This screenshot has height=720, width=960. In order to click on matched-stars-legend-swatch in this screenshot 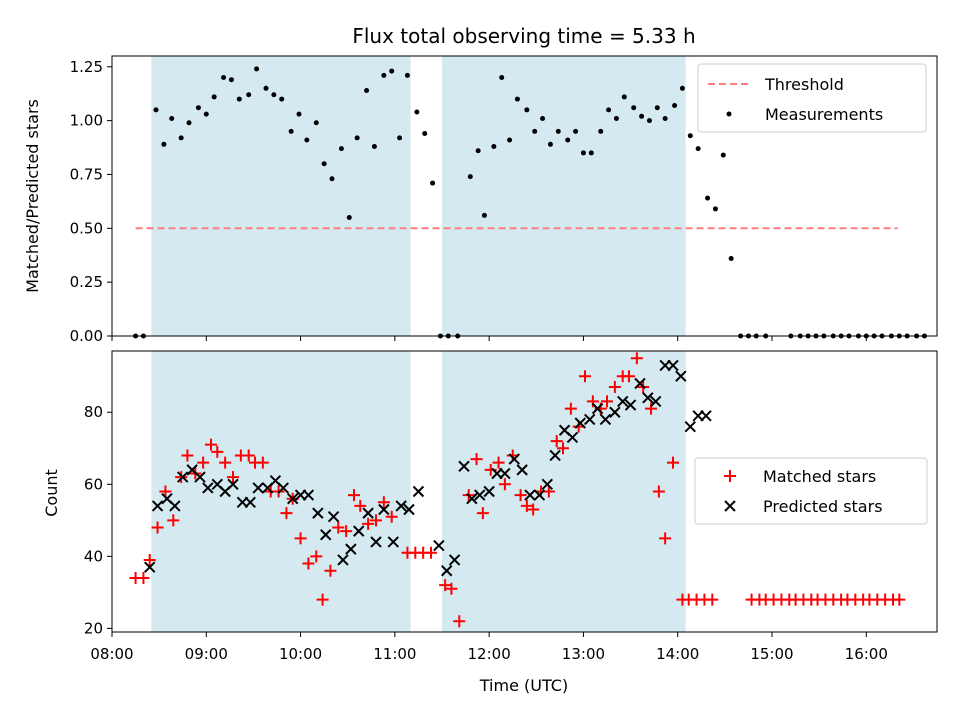, I will do `click(730, 476)`.